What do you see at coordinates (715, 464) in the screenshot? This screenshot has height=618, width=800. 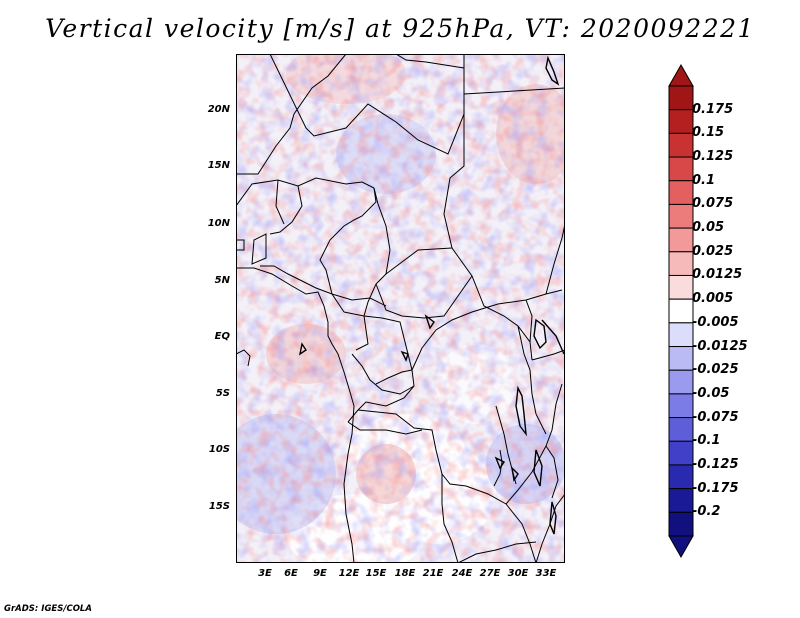 I see `colorbar-tick-label: -0.125` at bounding box center [715, 464].